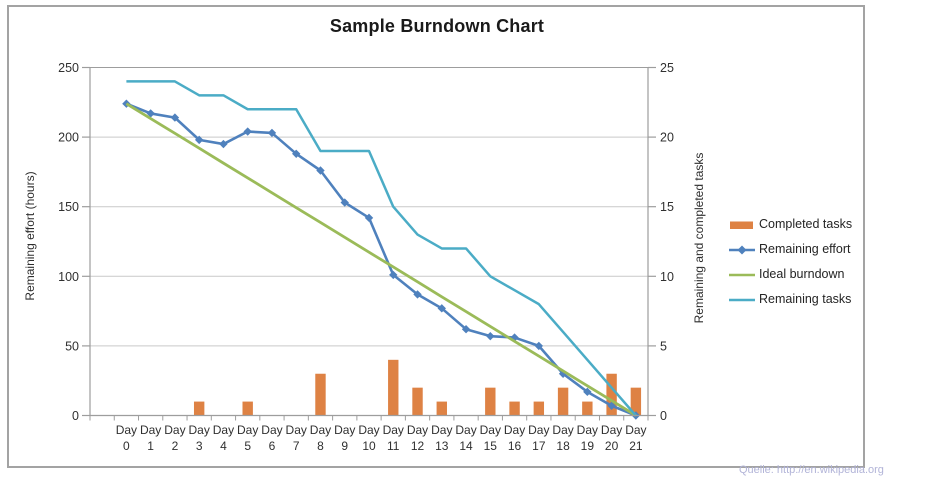  Describe the element at coordinates (588, 446) in the screenshot. I see `x-axis-label: 19` at that location.